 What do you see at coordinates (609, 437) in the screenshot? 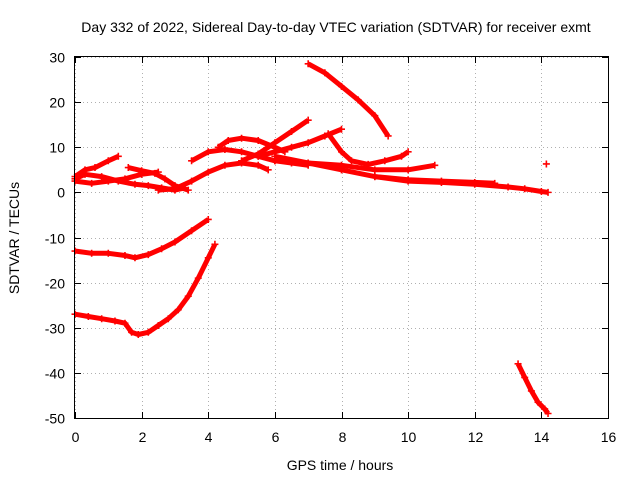
I see `x-tick-label: 16` at bounding box center [609, 437].